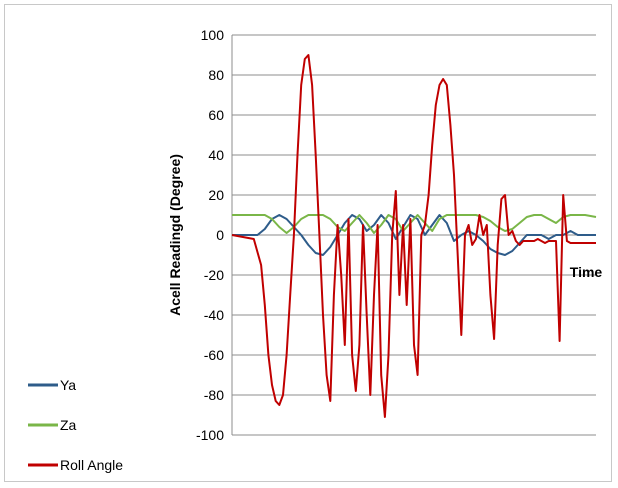 The image size is (618, 488). I want to click on series-line-za, so click(414, 224).